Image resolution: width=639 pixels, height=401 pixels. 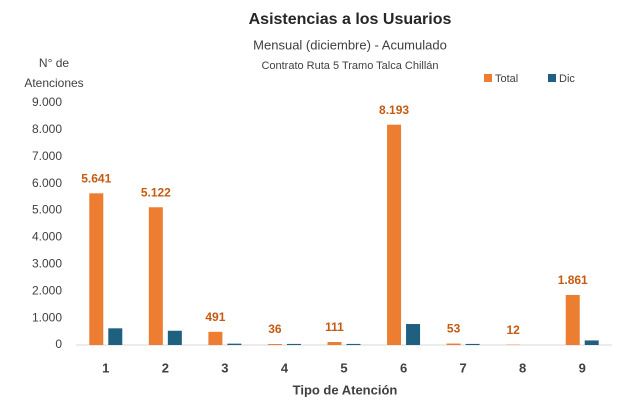 I want to click on chart-title: Asistencias a los Usuarios, so click(x=350, y=19).